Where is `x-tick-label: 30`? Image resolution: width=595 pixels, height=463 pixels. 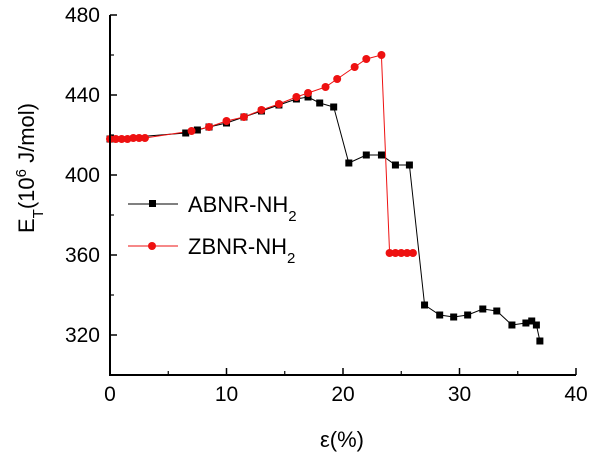 x-tick-label: 30 is located at coordinates (459, 394).